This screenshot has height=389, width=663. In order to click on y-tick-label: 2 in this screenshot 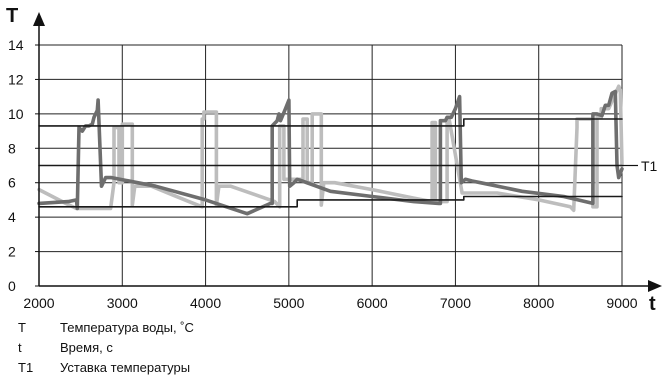, I will do `click(12, 252)`.